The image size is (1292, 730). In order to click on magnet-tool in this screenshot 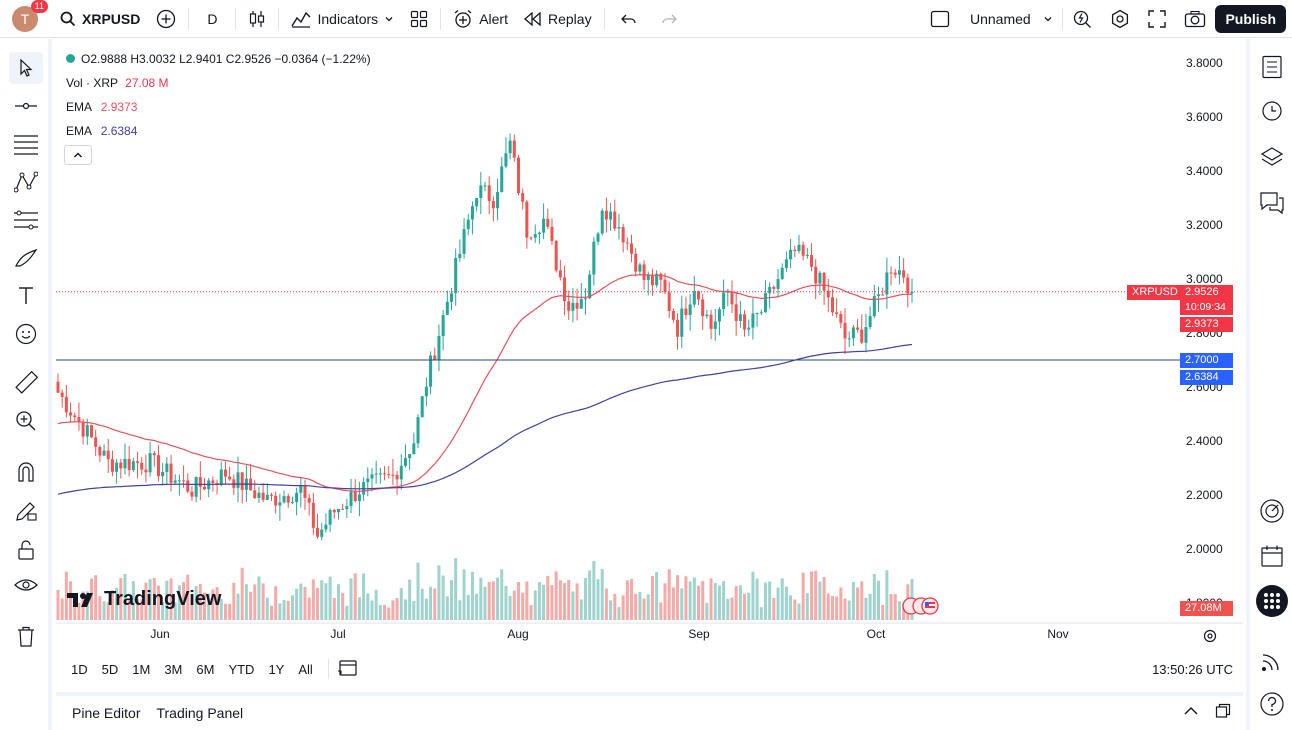, I will do `click(26, 472)`.